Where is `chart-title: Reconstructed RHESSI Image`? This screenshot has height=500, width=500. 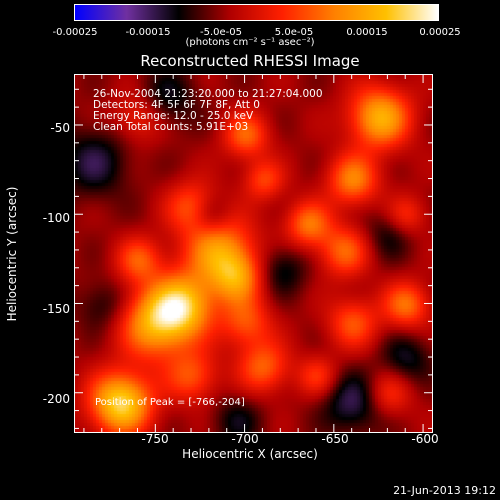
chart-title: Reconstructed RHESSI Image is located at coordinates (250, 61).